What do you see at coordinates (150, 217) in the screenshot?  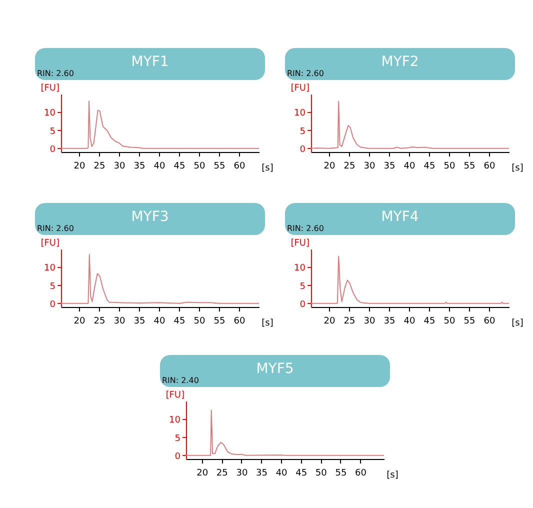 I see `chart-title: MYF3` at bounding box center [150, 217].